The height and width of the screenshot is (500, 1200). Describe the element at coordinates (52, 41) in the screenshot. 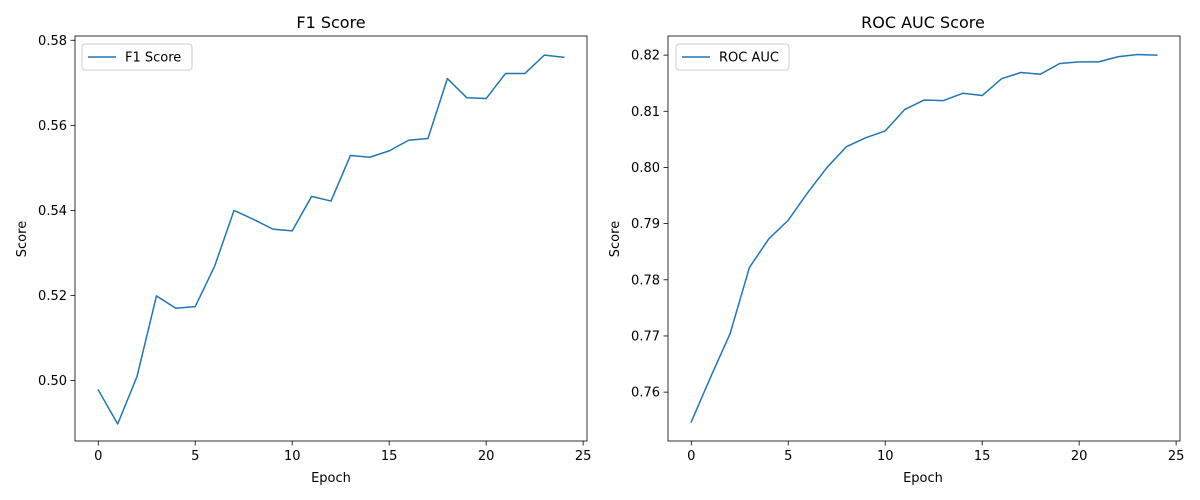

I see `y-tick-label: 0.58` at that location.